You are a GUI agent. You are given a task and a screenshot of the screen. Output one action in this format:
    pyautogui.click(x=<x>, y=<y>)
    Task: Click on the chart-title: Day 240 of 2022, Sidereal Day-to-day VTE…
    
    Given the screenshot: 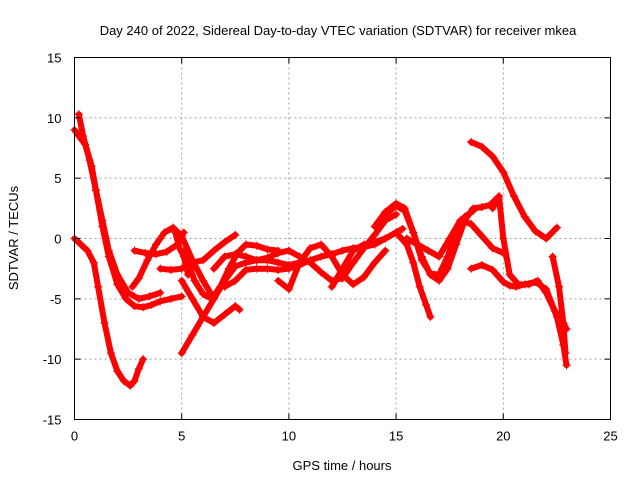 What is the action you would take?
    pyautogui.click(x=338, y=30)
    